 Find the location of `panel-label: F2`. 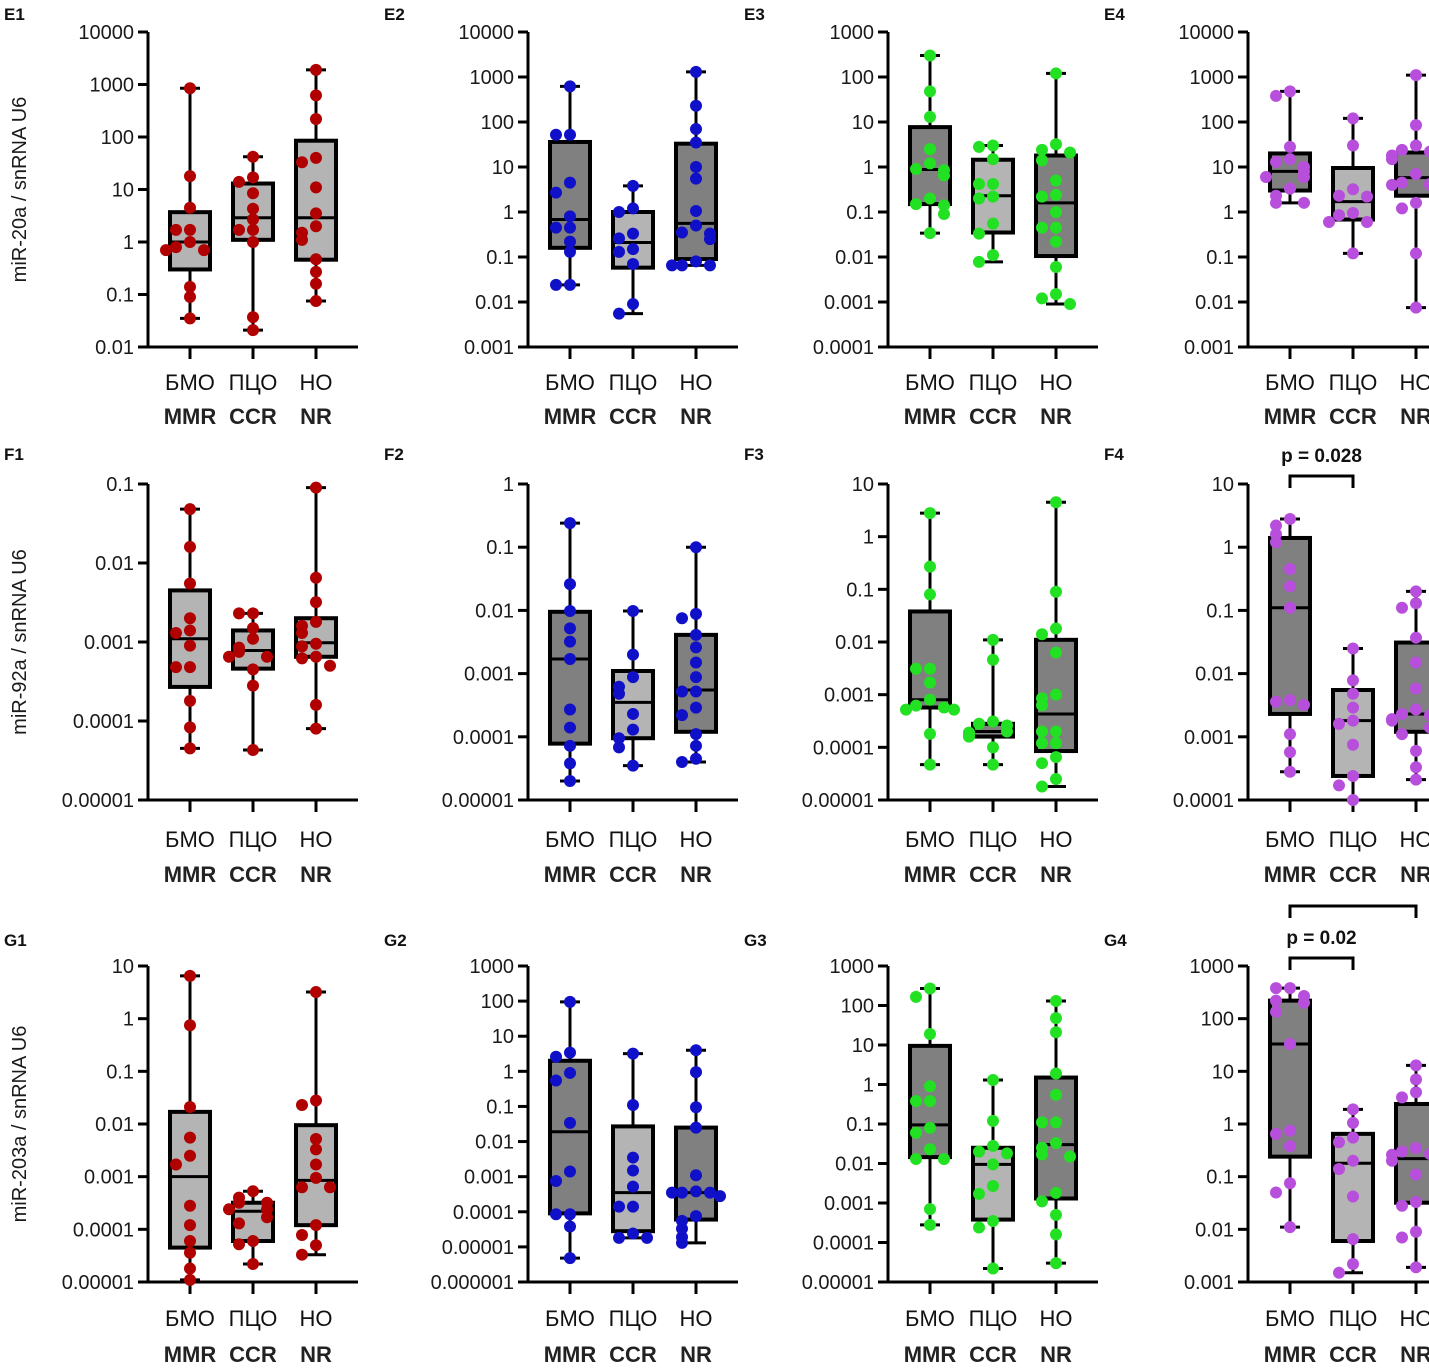

panel-label: F2 is located at coordinates (394, 454).